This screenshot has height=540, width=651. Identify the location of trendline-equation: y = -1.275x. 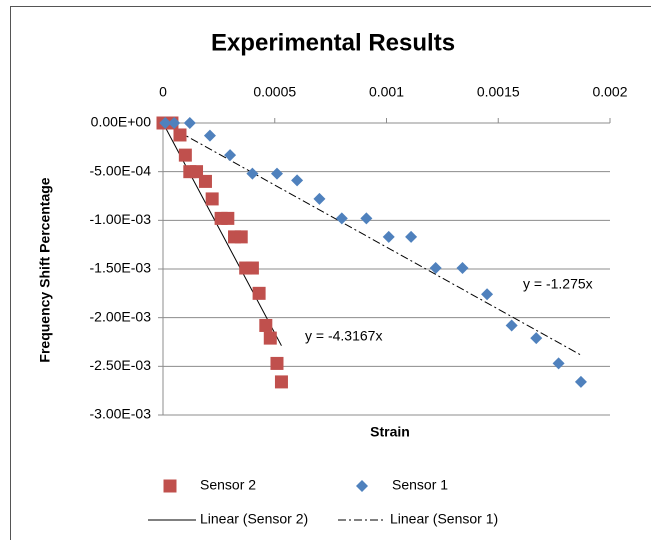
(558, 284).